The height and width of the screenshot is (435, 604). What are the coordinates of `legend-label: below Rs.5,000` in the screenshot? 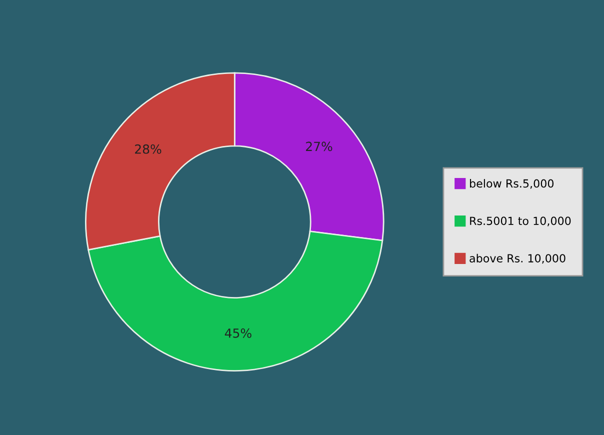 It's located at (512, 184).